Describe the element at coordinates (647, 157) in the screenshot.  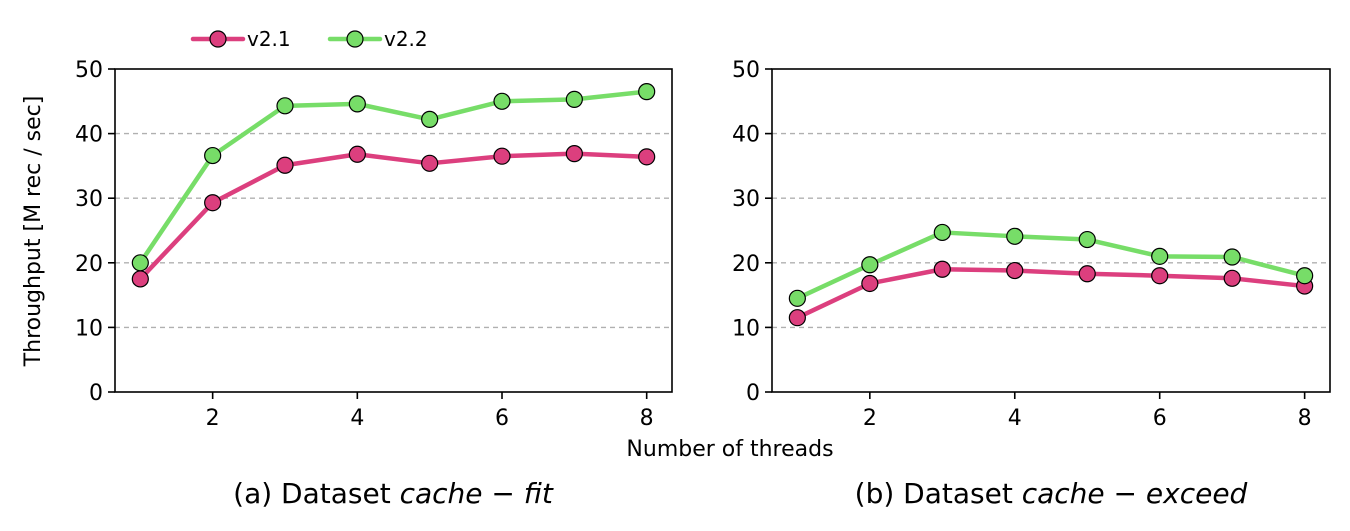
I see `data-point-v2-1-x8` at that location.